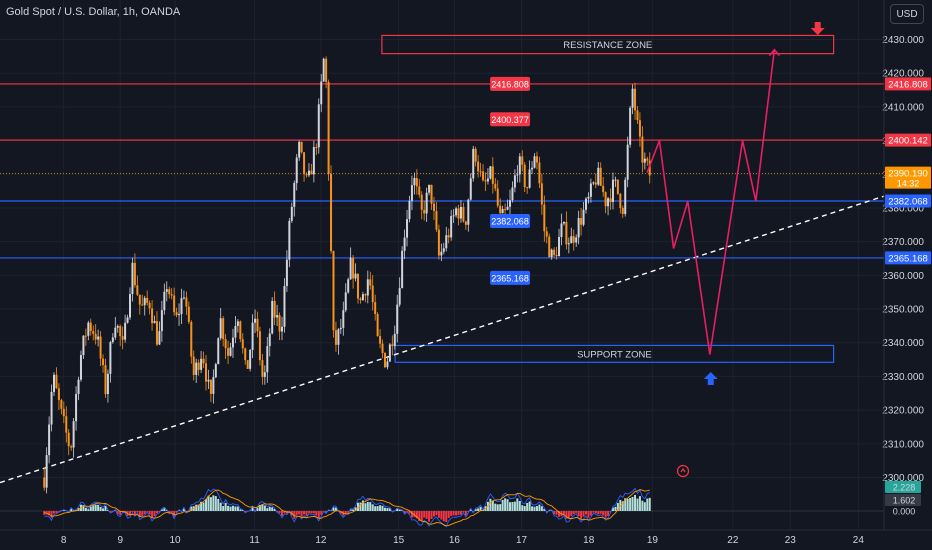 This screenshot has height=550, width=932. I want to click on signal-line, so click(347, 508).